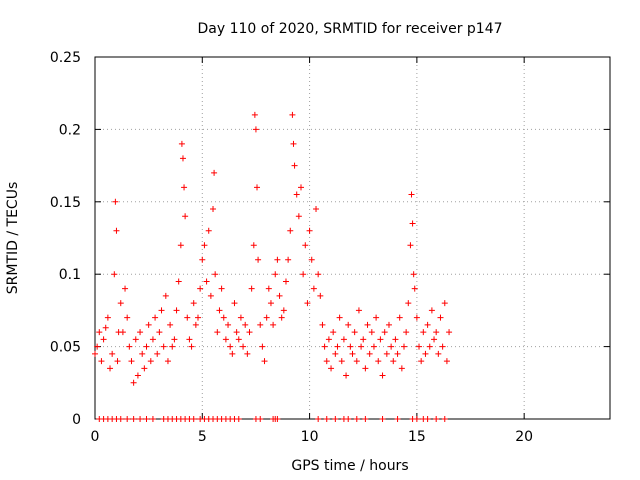 This screenshot has width=640, height=480. Describe the element at coordinates (417, 437) in the screenshot. I see `x-tick-label: 15` at that location.